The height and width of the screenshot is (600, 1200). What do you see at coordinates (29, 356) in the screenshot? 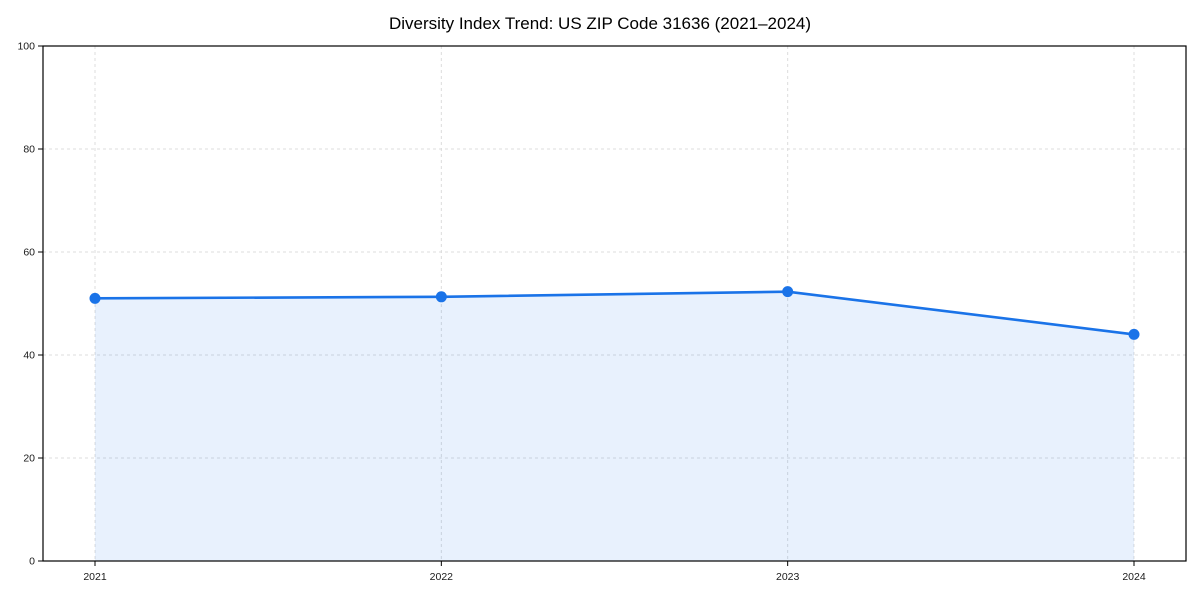
I see `y-tick-label: 40` at bounding box center [29, 356].